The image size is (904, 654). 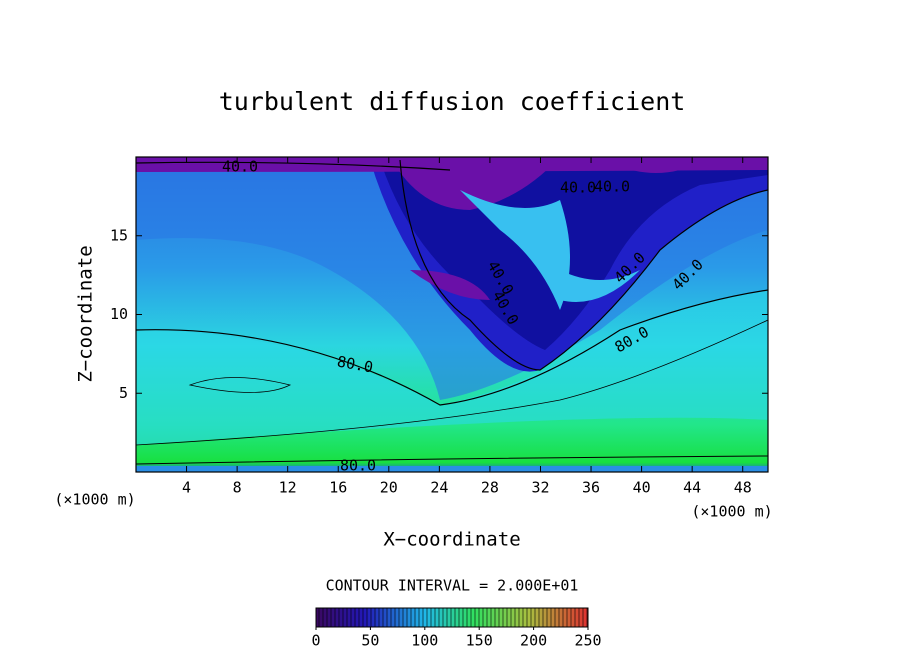 I want to click on colorbar-tick-label: 250, so click(x=587, y=641).